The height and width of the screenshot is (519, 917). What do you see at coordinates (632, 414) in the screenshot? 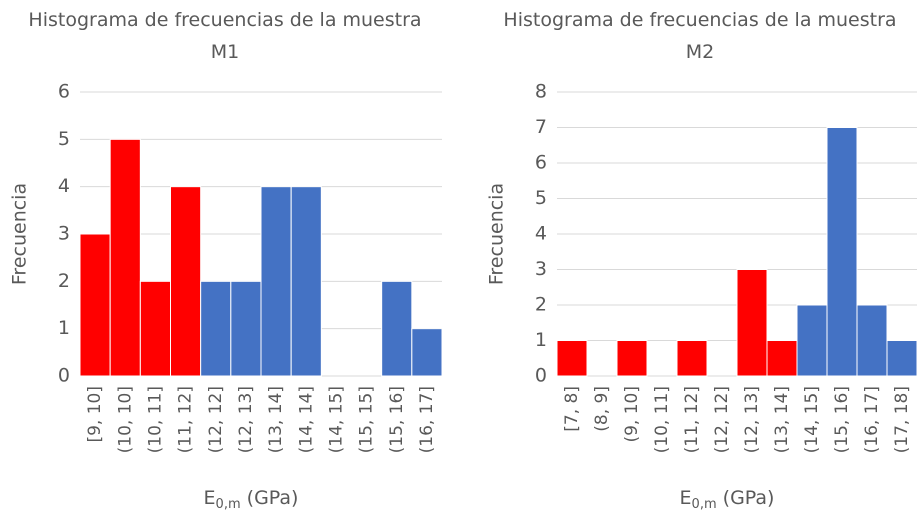
I see `x-tick-label: (9, 10]` at bounding box center [632, 414].